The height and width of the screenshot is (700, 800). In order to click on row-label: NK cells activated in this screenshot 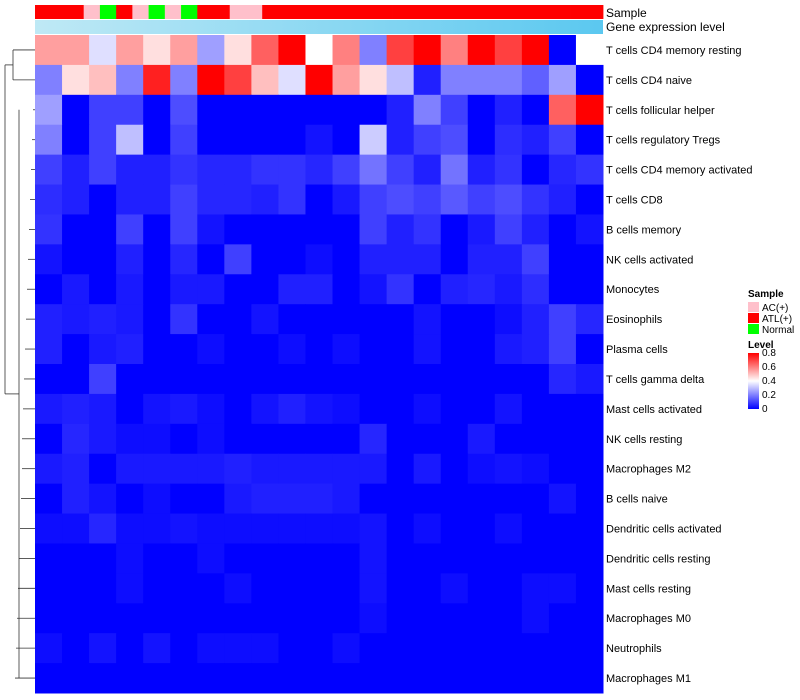, I will do `click(649, 260)`.